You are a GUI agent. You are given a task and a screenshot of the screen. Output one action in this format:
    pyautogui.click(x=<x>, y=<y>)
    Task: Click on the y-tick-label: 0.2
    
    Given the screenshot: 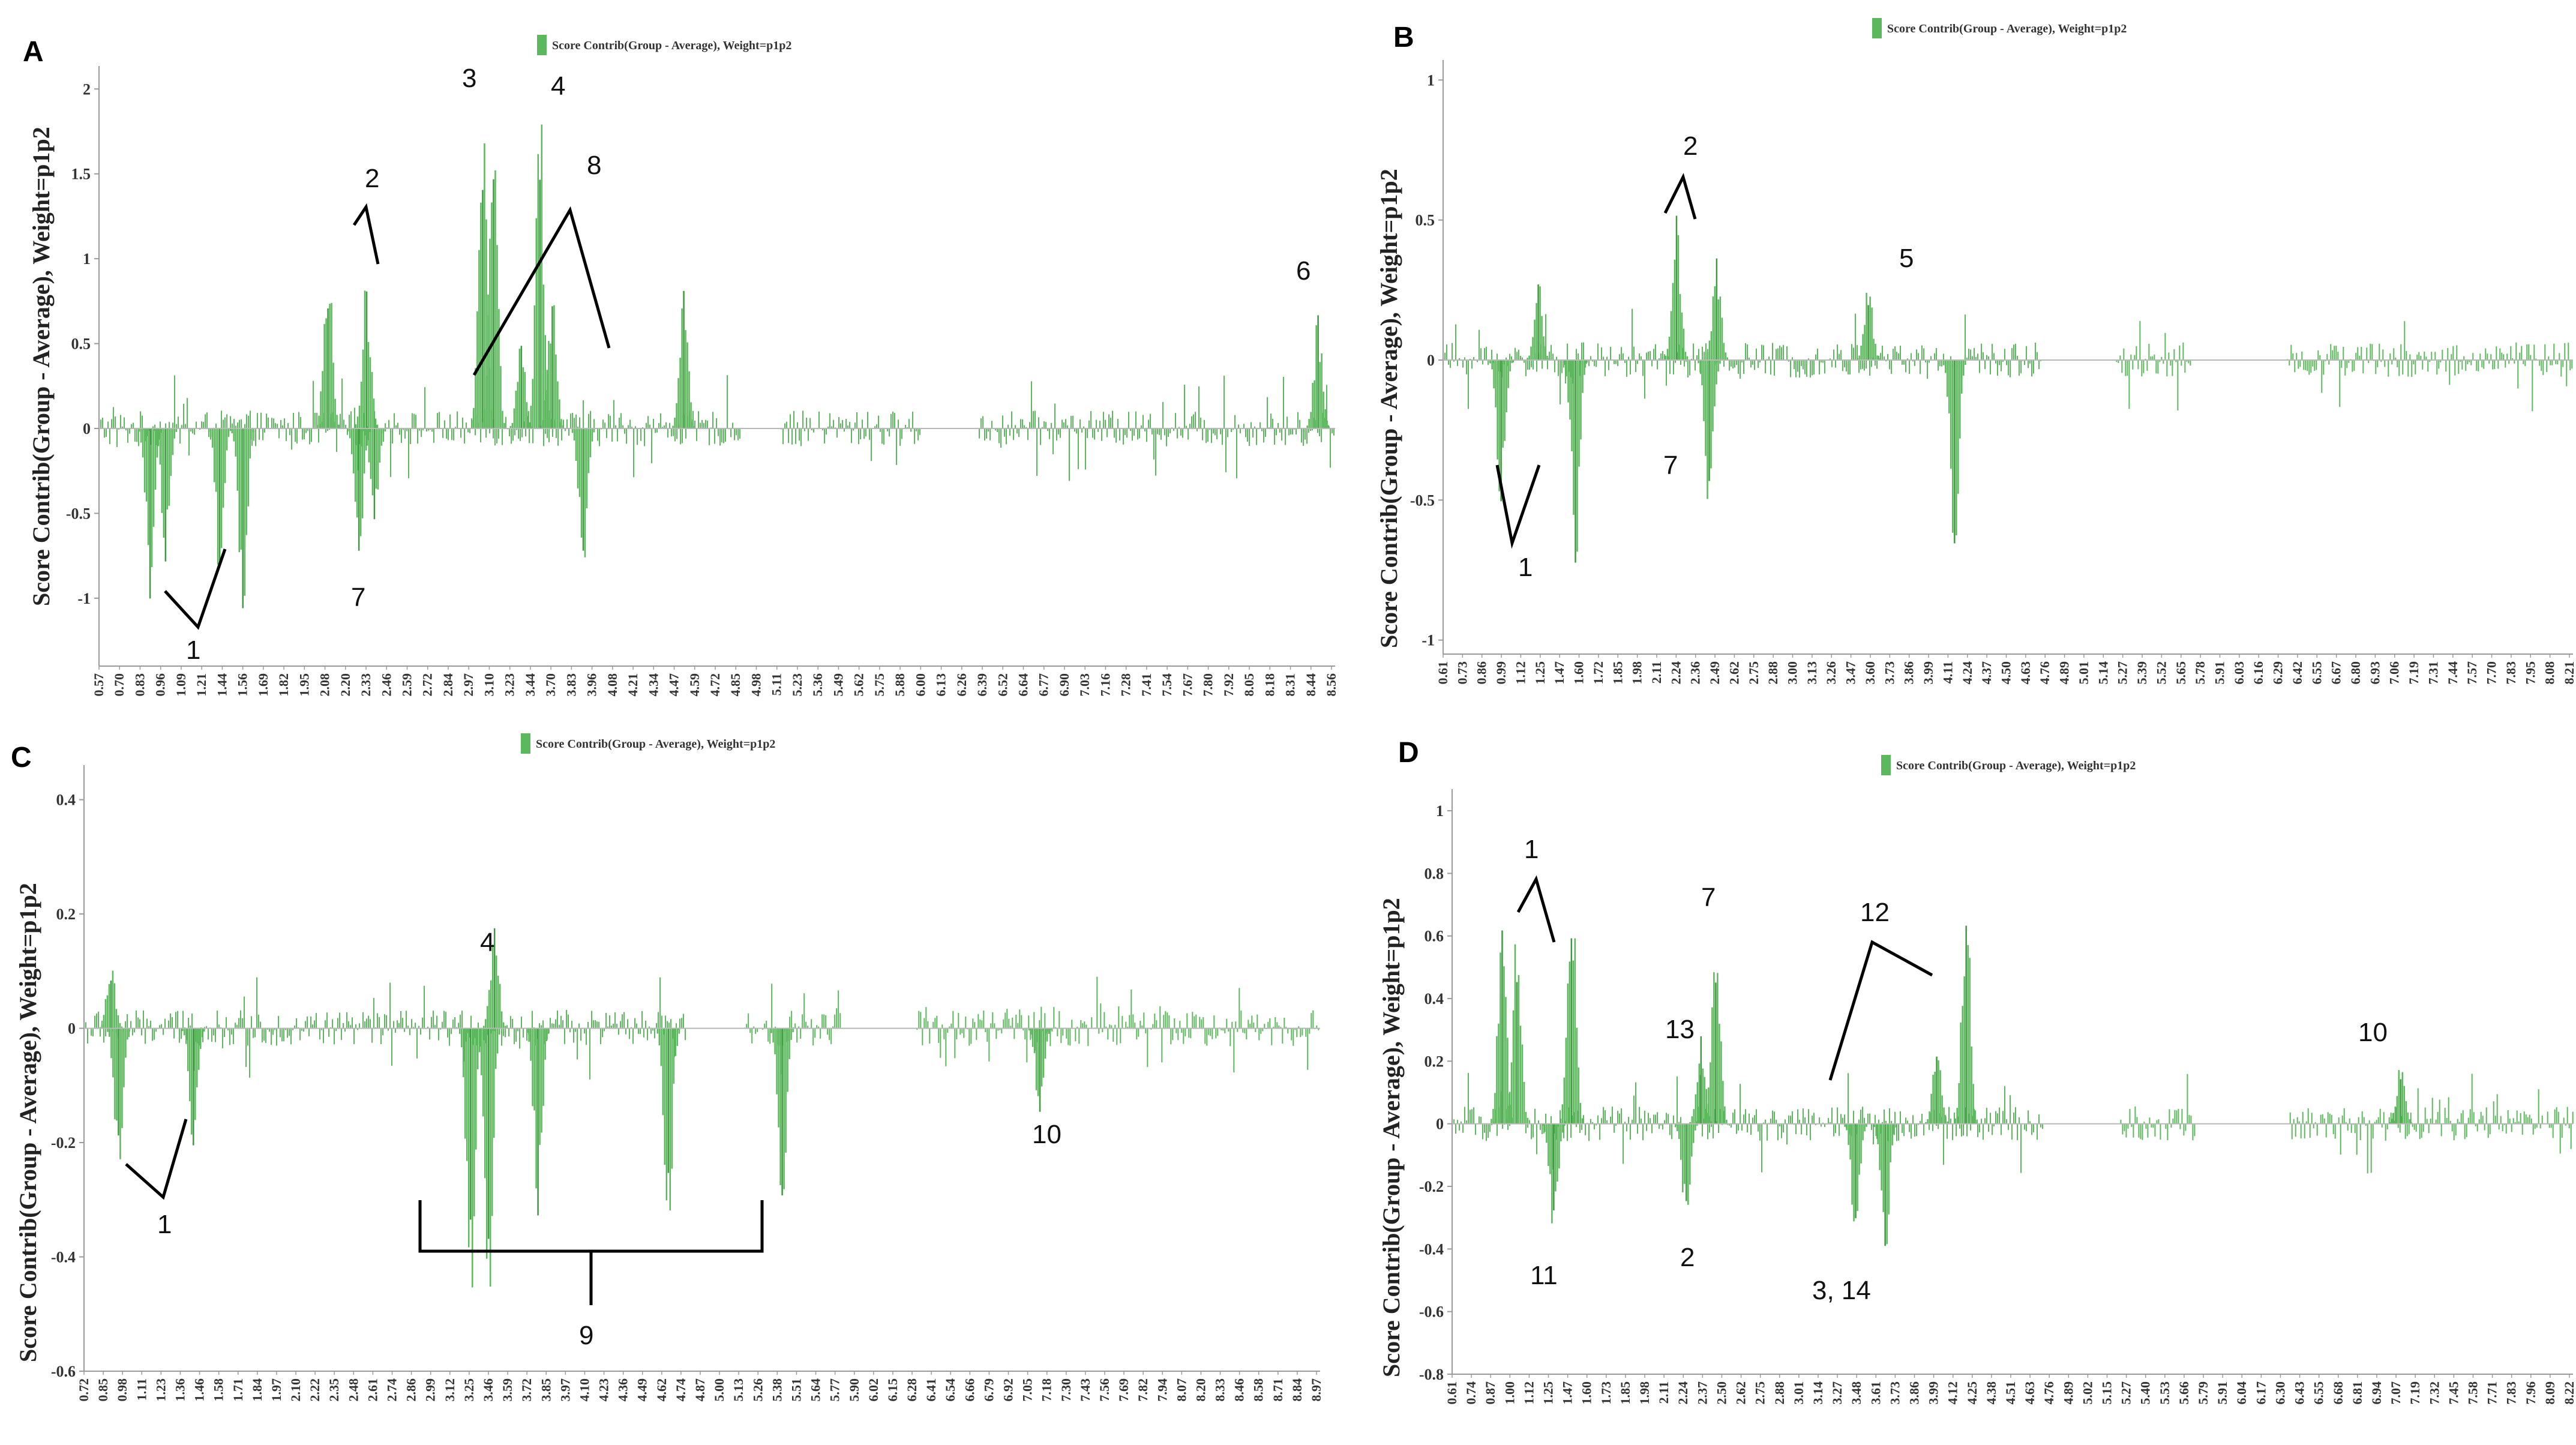 What is the action you would take?
    pyautogui.click(x=1434, y=1061)
    